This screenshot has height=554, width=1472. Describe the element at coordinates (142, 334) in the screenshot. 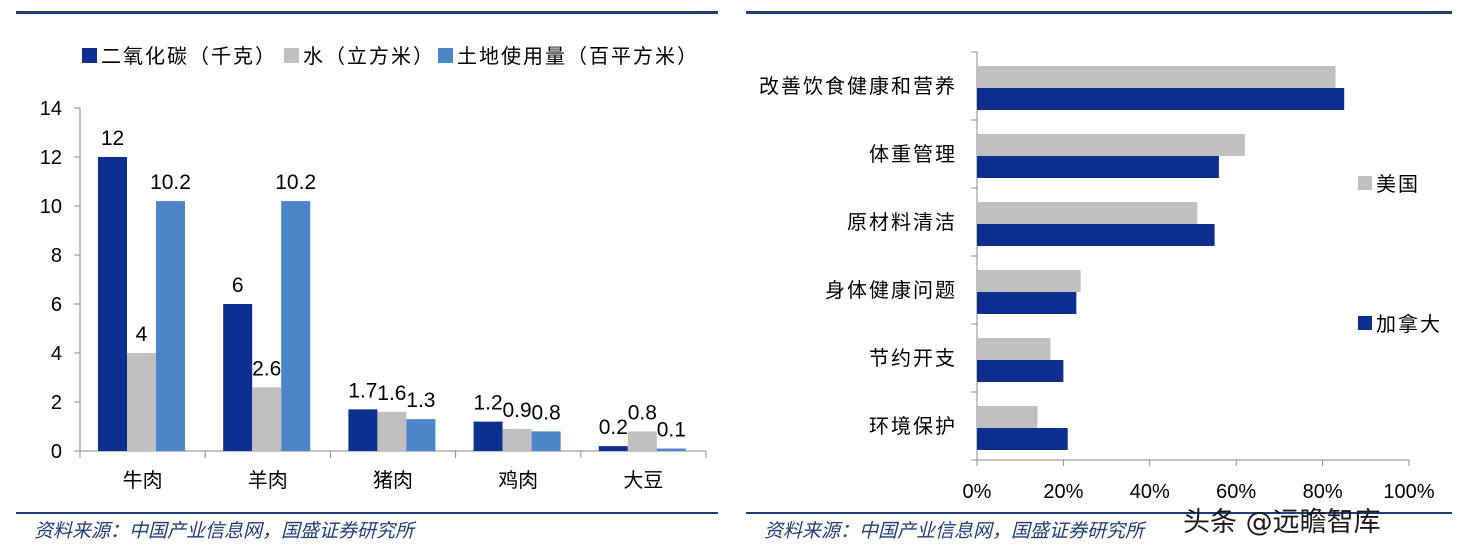

I see `data-label: 4` at that location.